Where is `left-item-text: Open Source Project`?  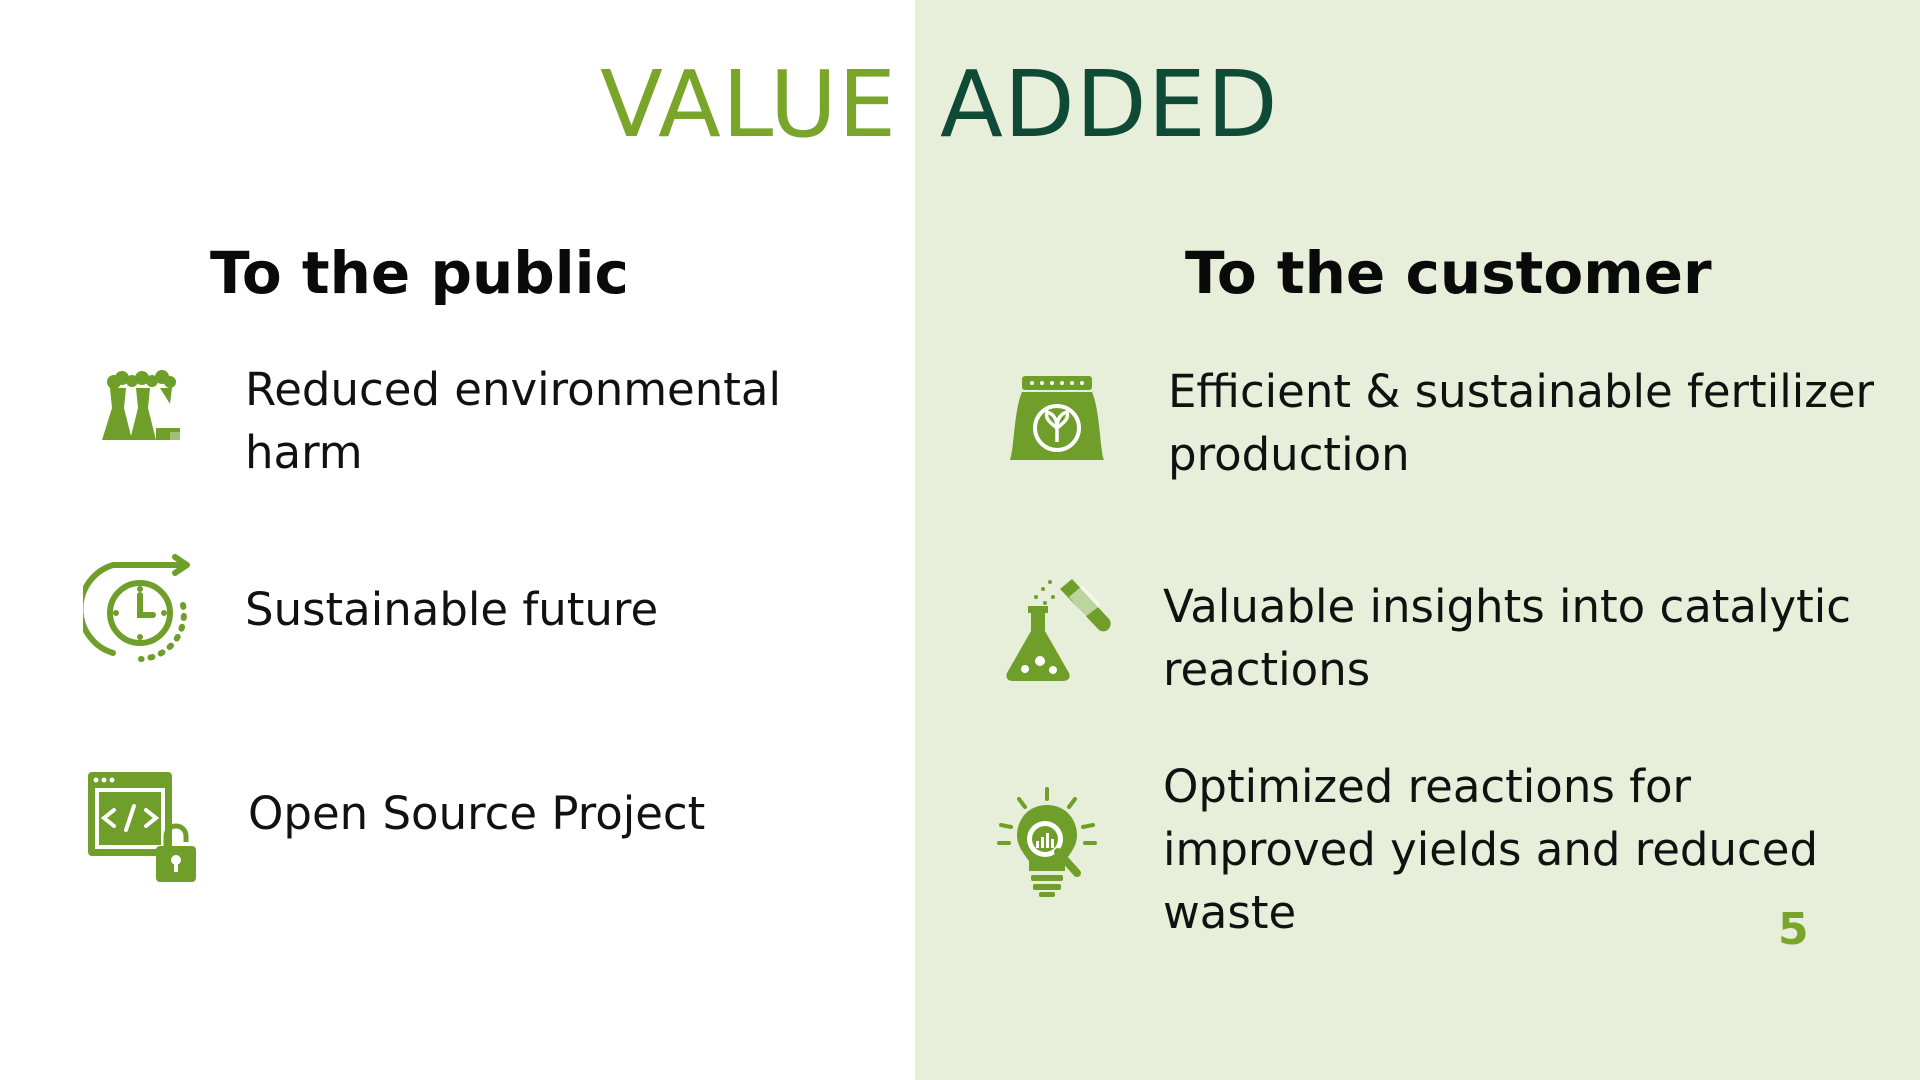 left-item-text: Open Source Project is located at coordinates (477, 813).